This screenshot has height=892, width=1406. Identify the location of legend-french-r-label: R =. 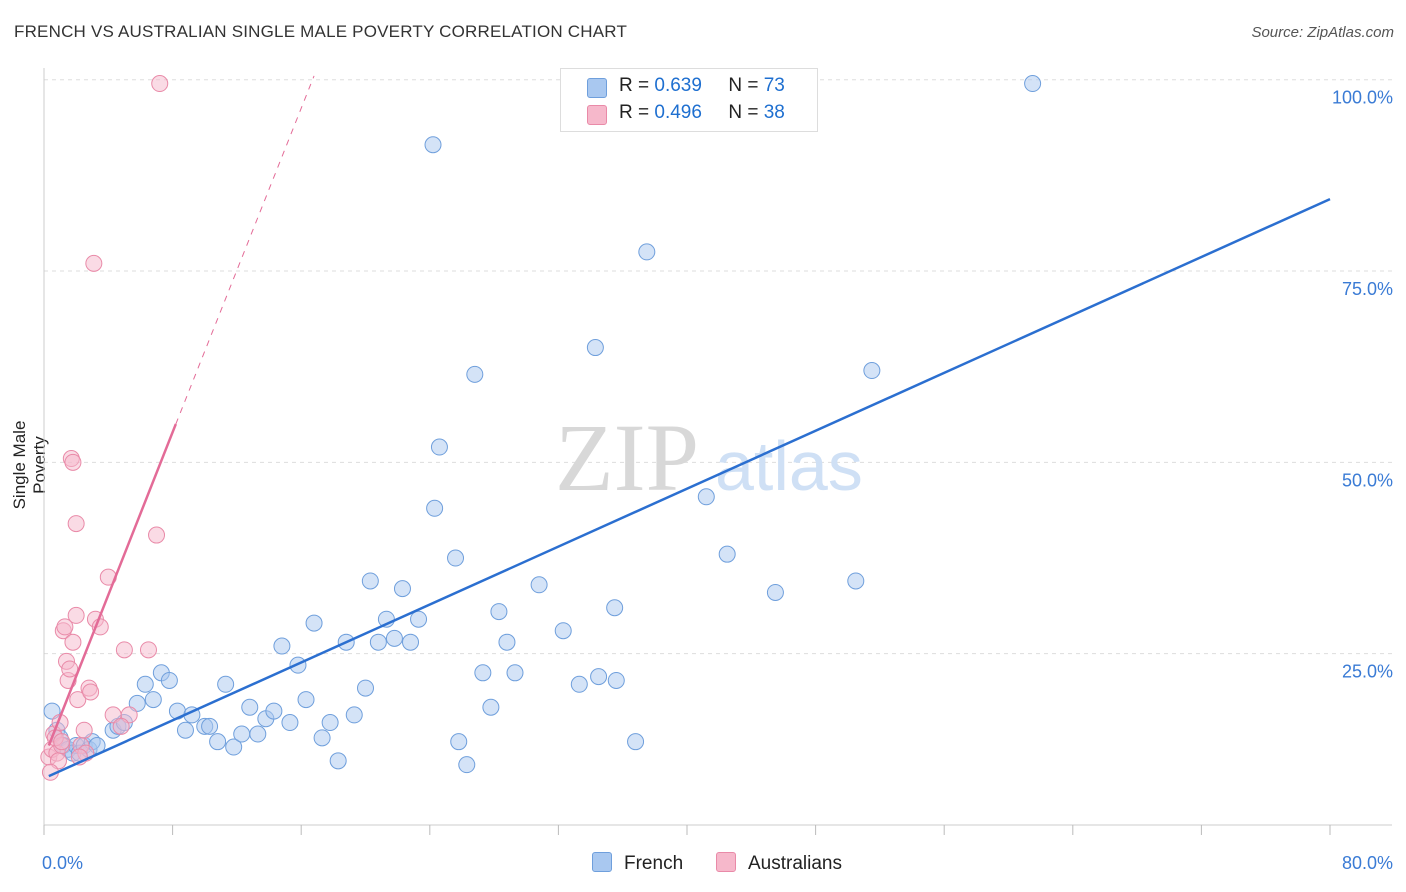
(634, 85).